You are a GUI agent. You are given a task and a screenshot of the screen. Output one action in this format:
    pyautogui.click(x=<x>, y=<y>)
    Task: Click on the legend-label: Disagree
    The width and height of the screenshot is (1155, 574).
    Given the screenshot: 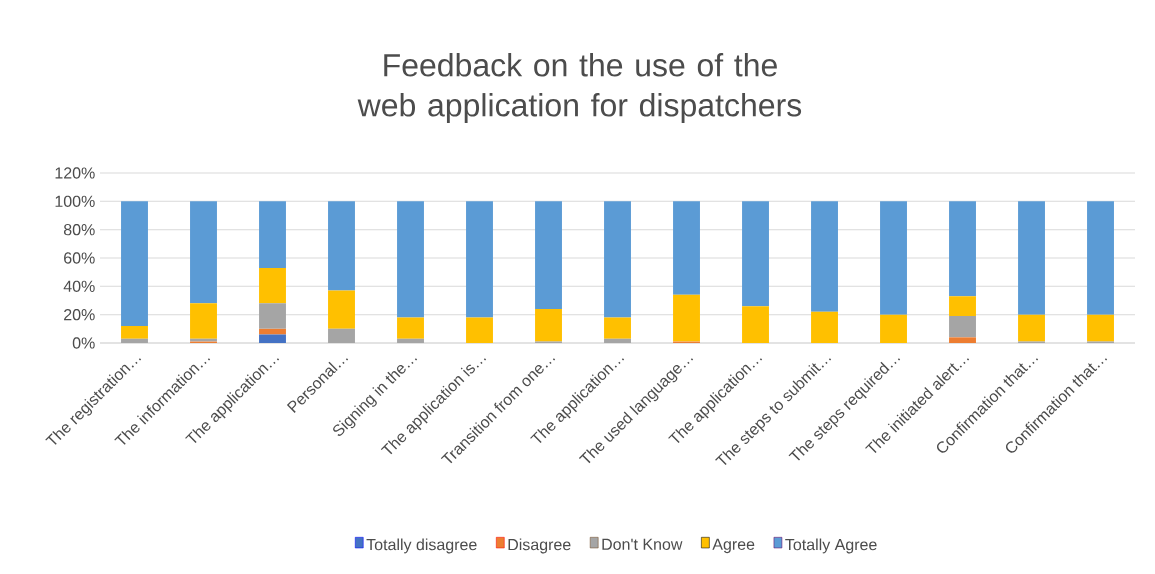 What is the action you would take?
    pyautogui.click(x=539, y=546)
    